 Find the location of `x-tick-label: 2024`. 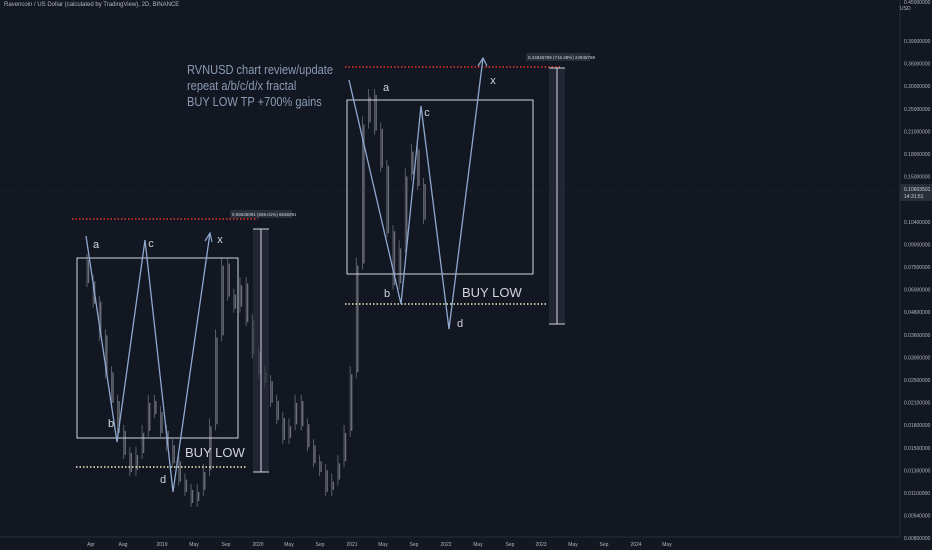

x-tick-label: 2024 is located at coordinates (635, 545).